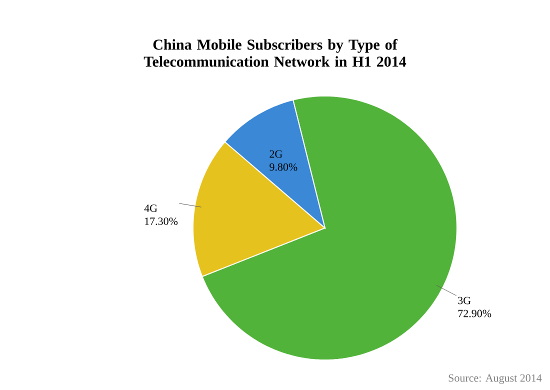 The image size is (550, 390). What do you see at coordinates (464, 300) in the screenshot?
I see `slice-label: 3G` at bounding box center [464, 300].